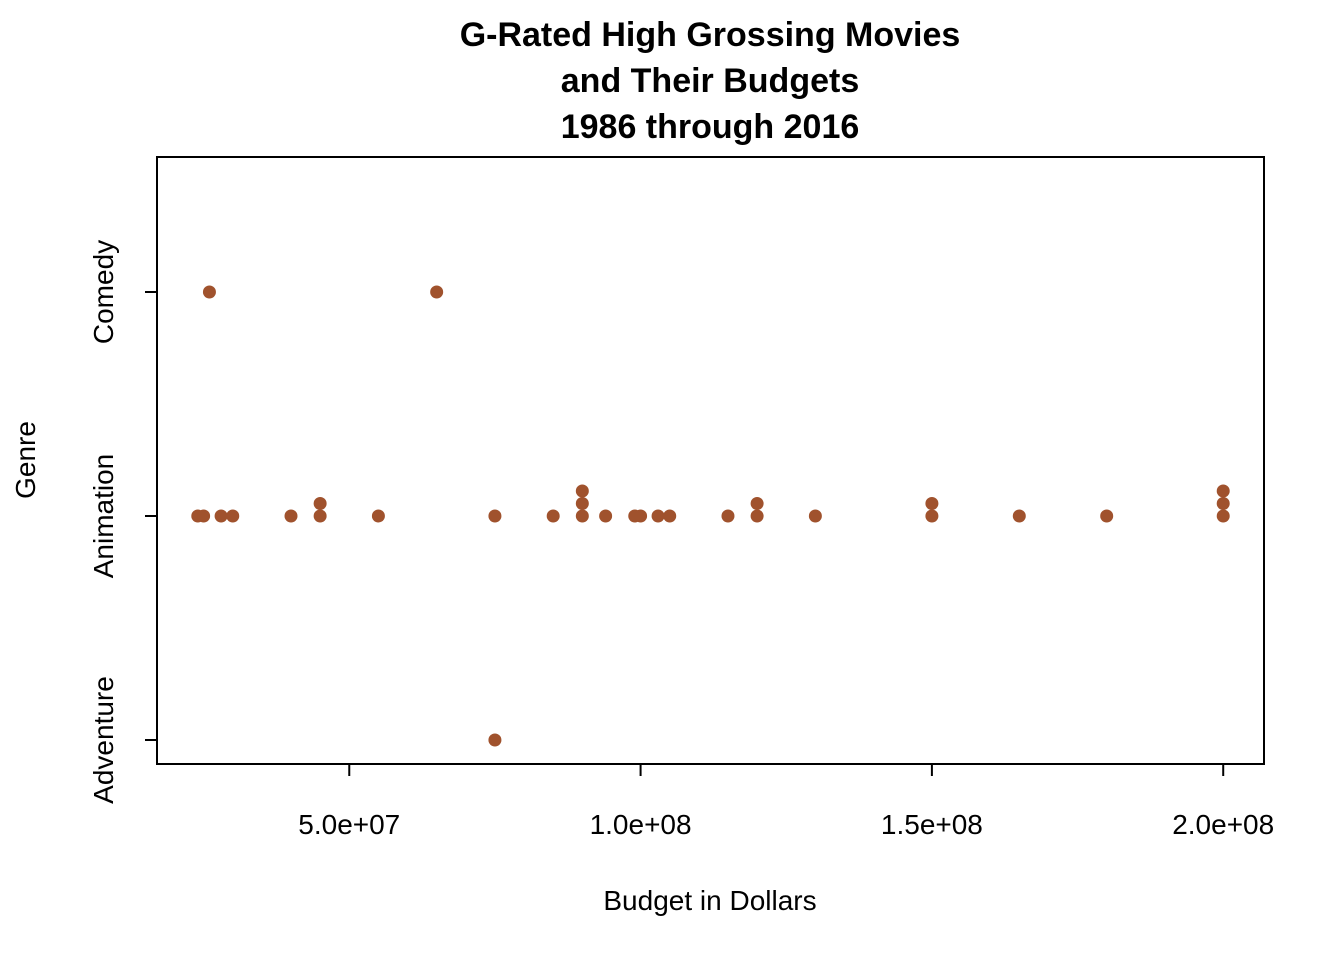 The image size is (1344, 960). I want to click on x-axis-label: Budget in Dollars, so click(709, 900).